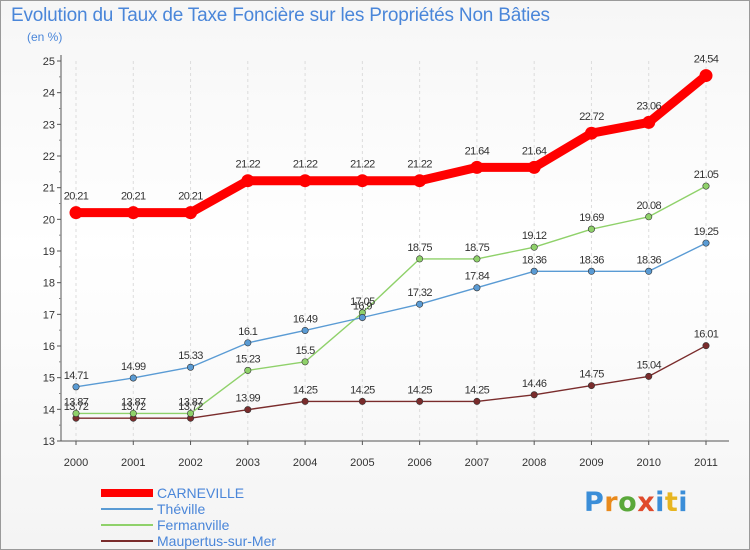 This screenshot has width=750, height=550. What do you see at coordinates (49, 315) in the screenshot?
I see `y-tick-label-4: 17` at bounding box center [49, 315].